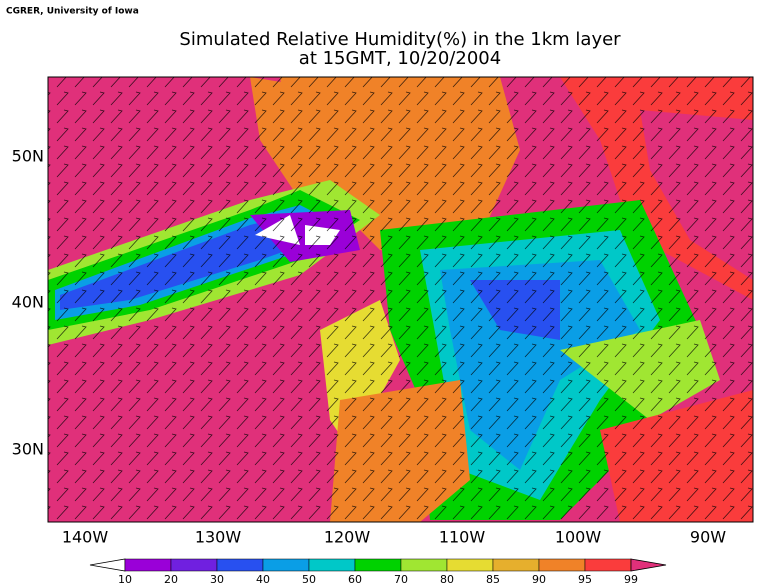  Describe the element at coordinates (217, 579) in the screenshot. I see `colorbar-label: 30` at that location.